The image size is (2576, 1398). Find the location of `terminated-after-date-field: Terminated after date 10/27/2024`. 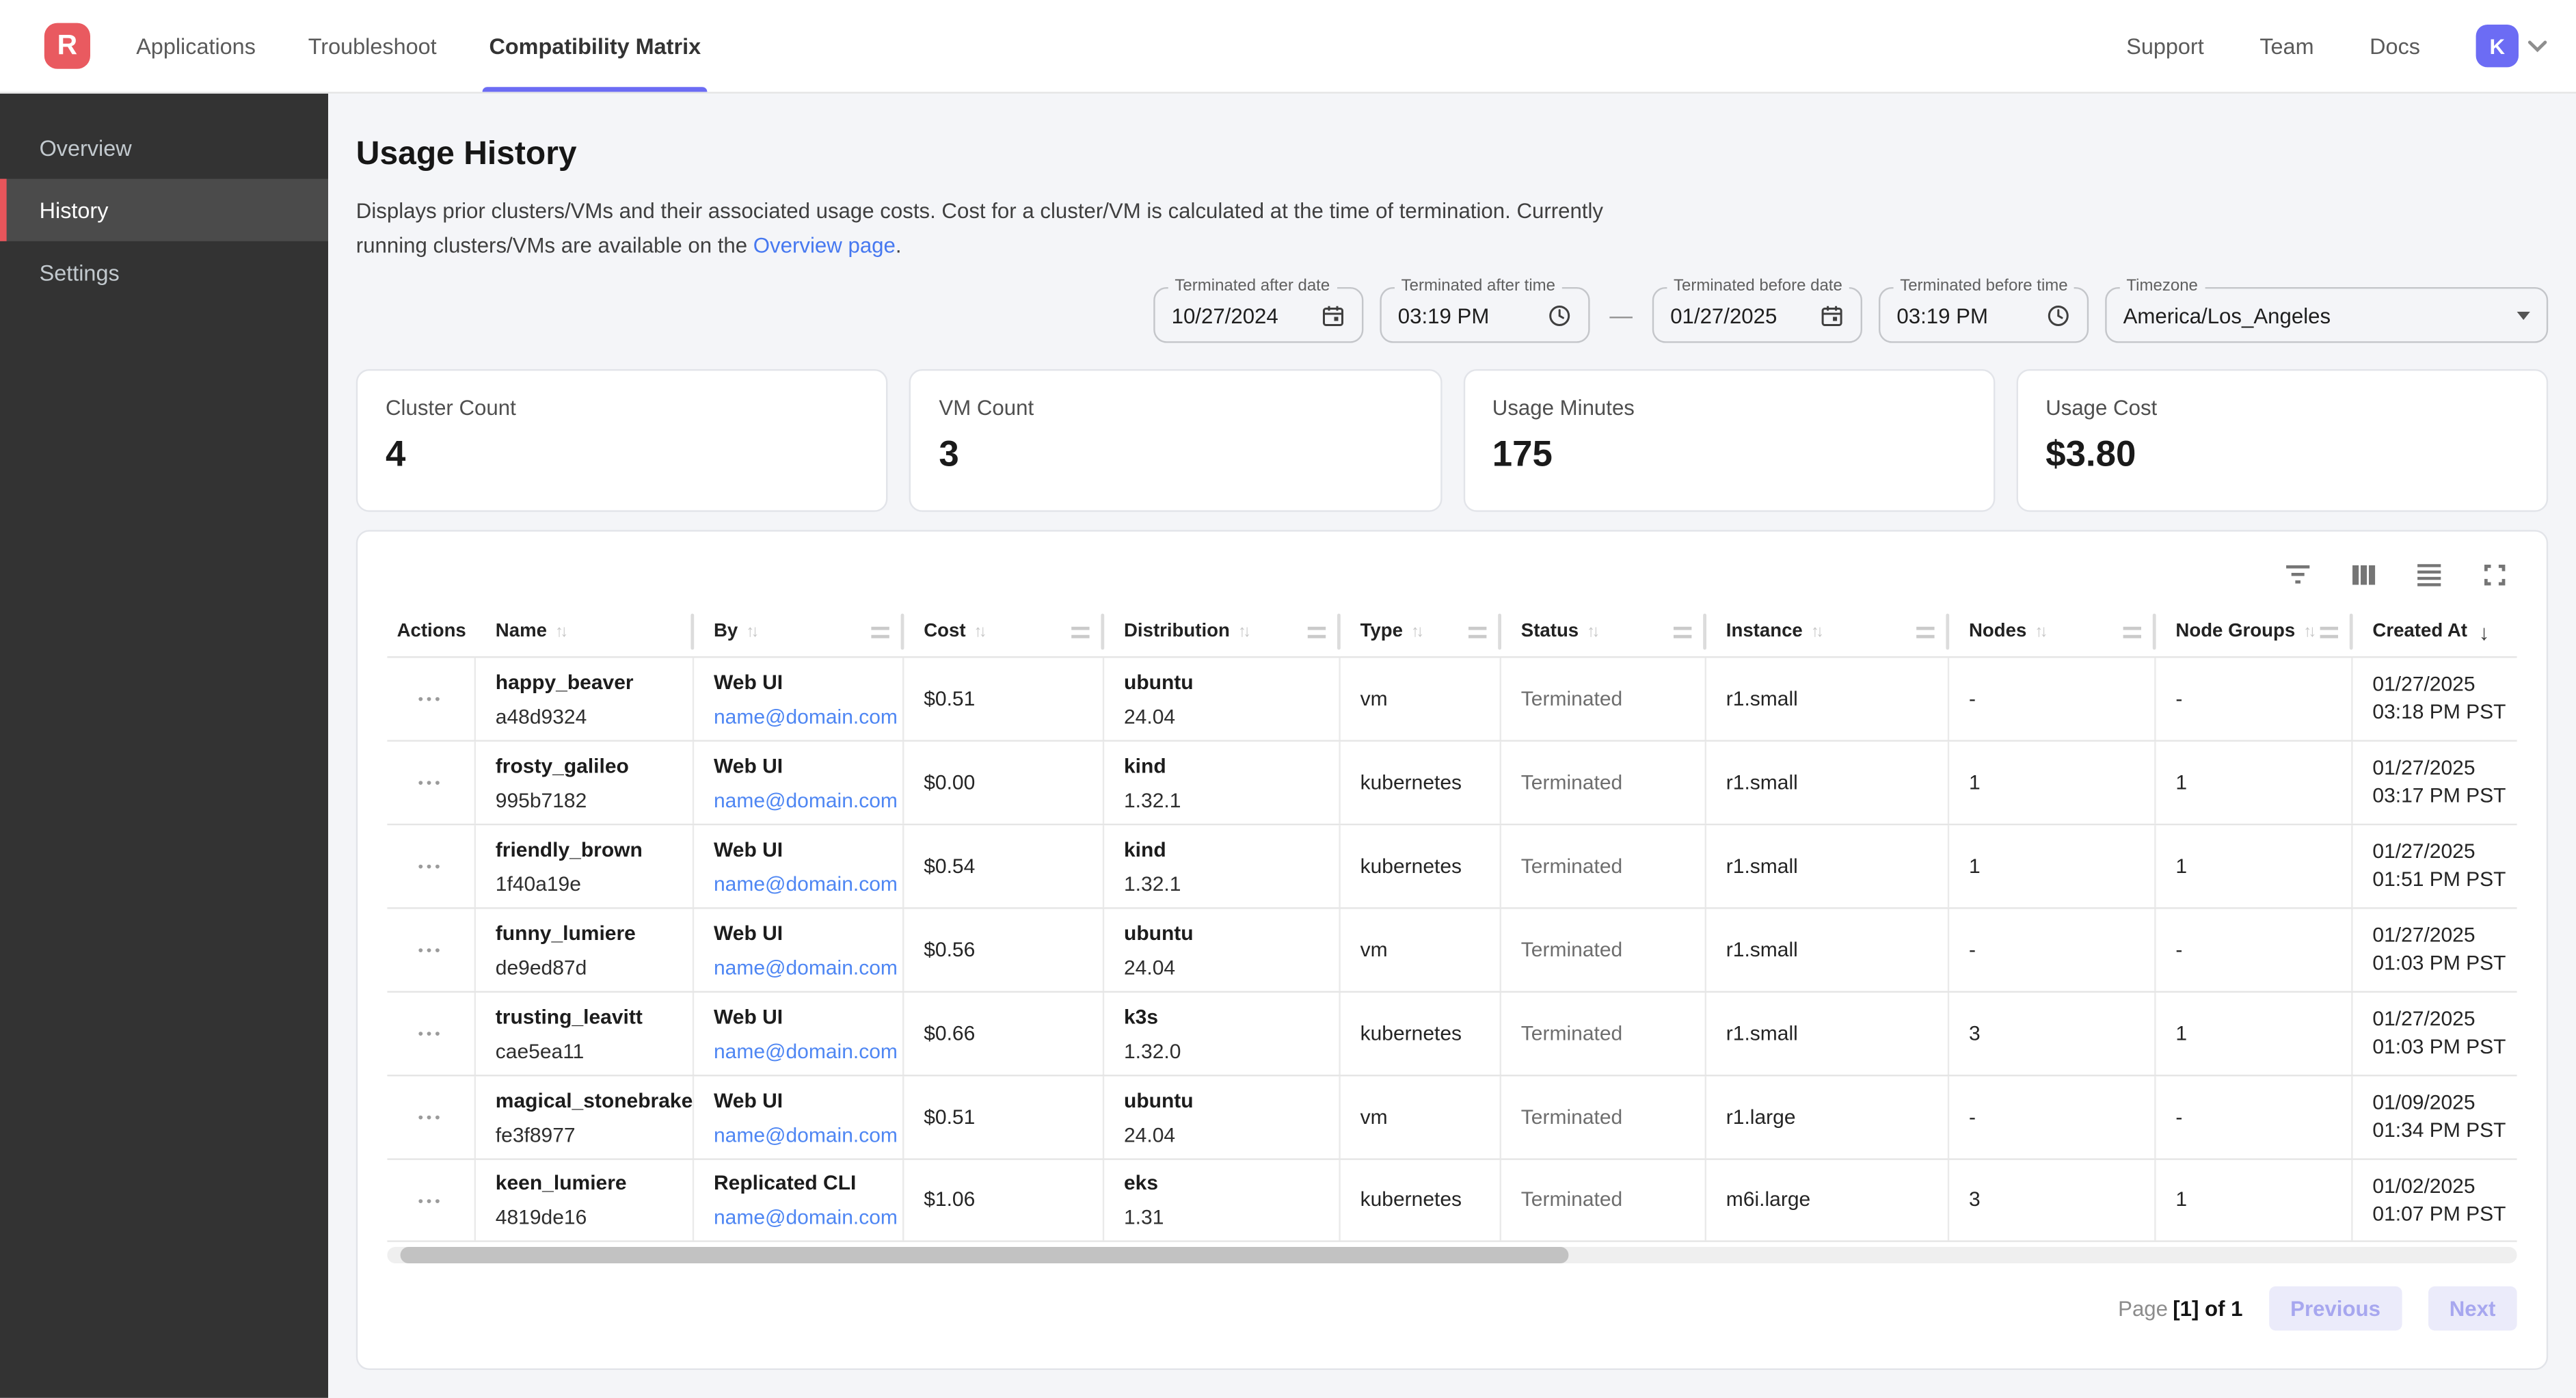

terminated-after-date-field: Terminated after date 10/27/2024 is located at coordinates (1258, 310).